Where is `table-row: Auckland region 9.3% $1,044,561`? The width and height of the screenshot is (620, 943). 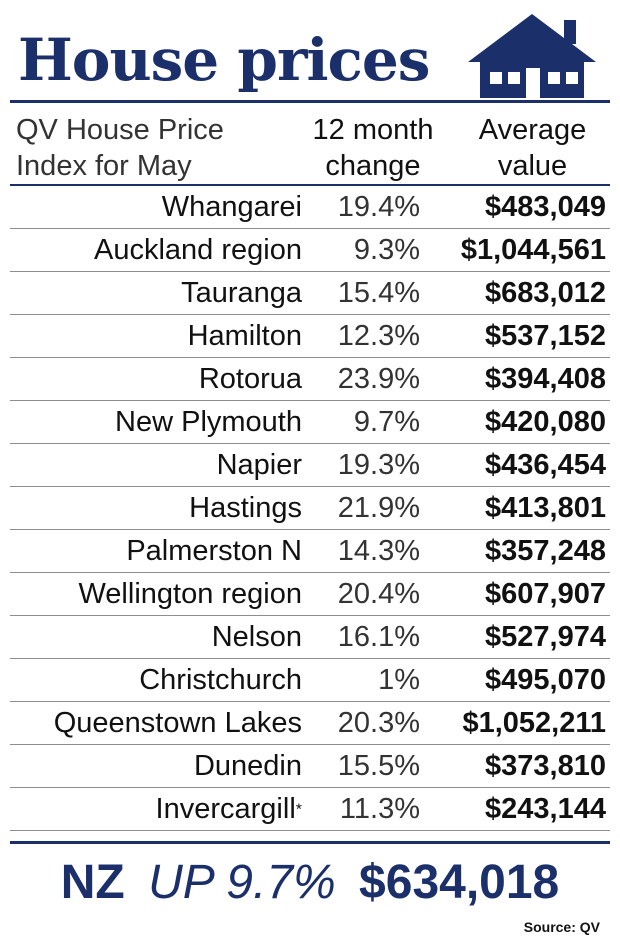
table-row: Auckland region 9.3% $1,044,561 is located at coordinates (310, 250).